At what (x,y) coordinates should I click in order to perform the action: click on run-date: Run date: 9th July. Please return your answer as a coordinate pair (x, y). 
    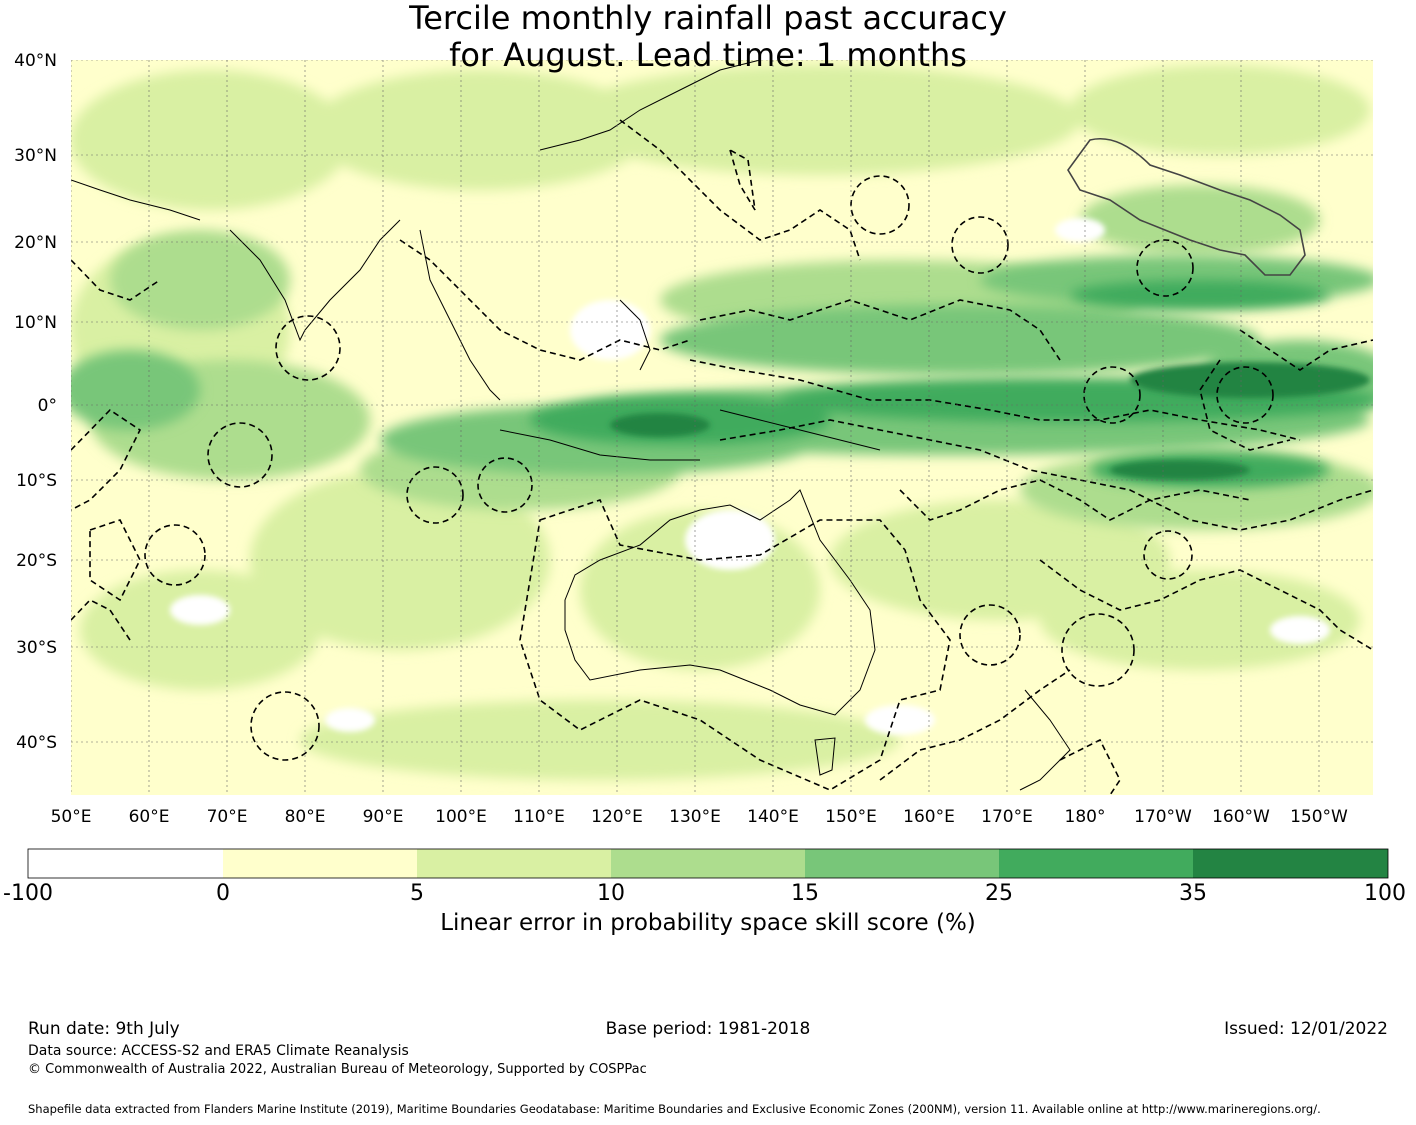
    Looking at the image, I should click on (104, 1029).